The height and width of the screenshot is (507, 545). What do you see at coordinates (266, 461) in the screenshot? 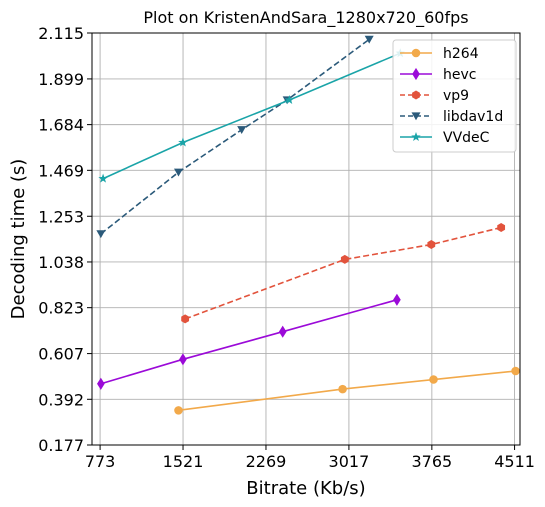
I see `x-tick-label: 2269` at bounding box center [266, 461].